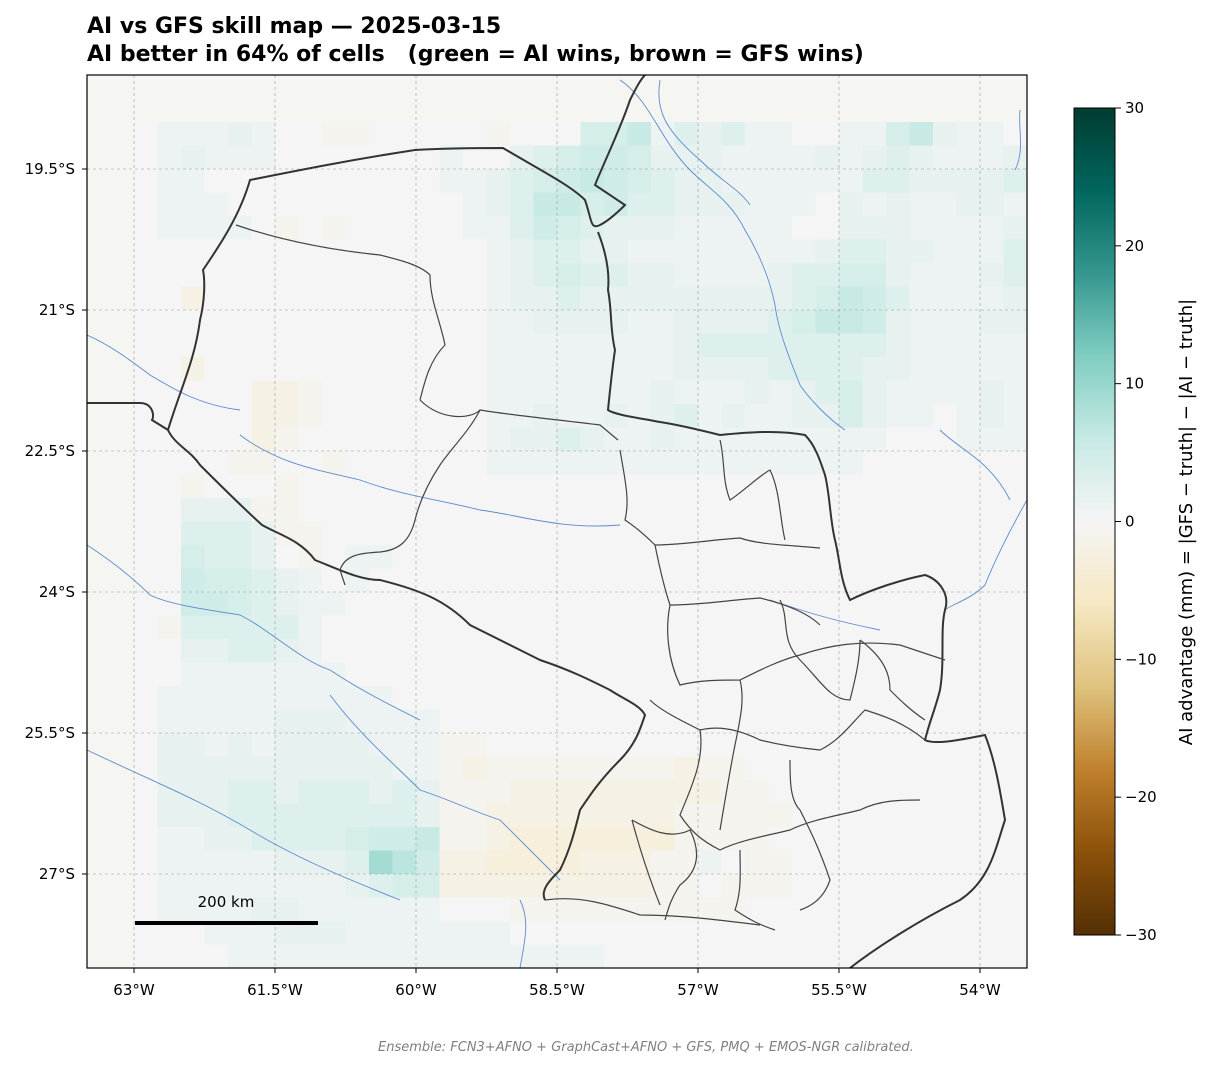 The image size is (1214, 1071). What do you see at coordinates (164, 372) in the screenshot?
I see `river-pilcomayo` at bounding box center [164, 372].